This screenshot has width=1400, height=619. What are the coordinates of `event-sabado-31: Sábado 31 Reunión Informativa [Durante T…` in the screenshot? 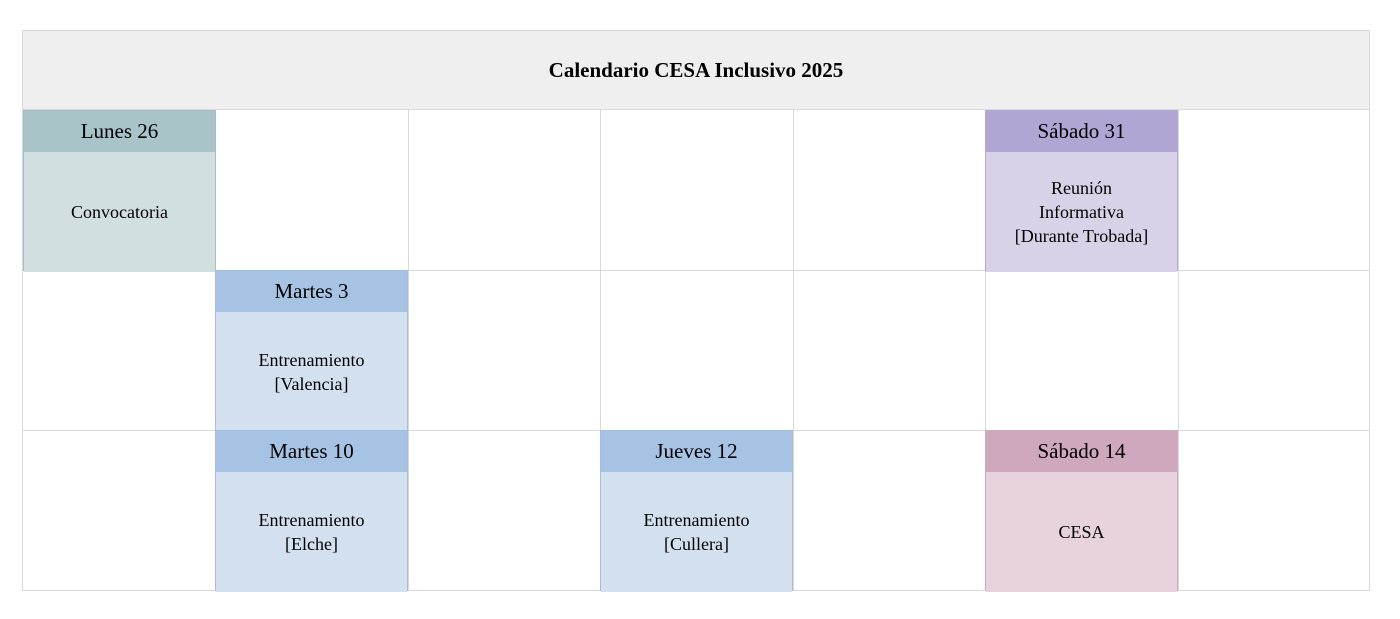 It's located at (1081, 191).